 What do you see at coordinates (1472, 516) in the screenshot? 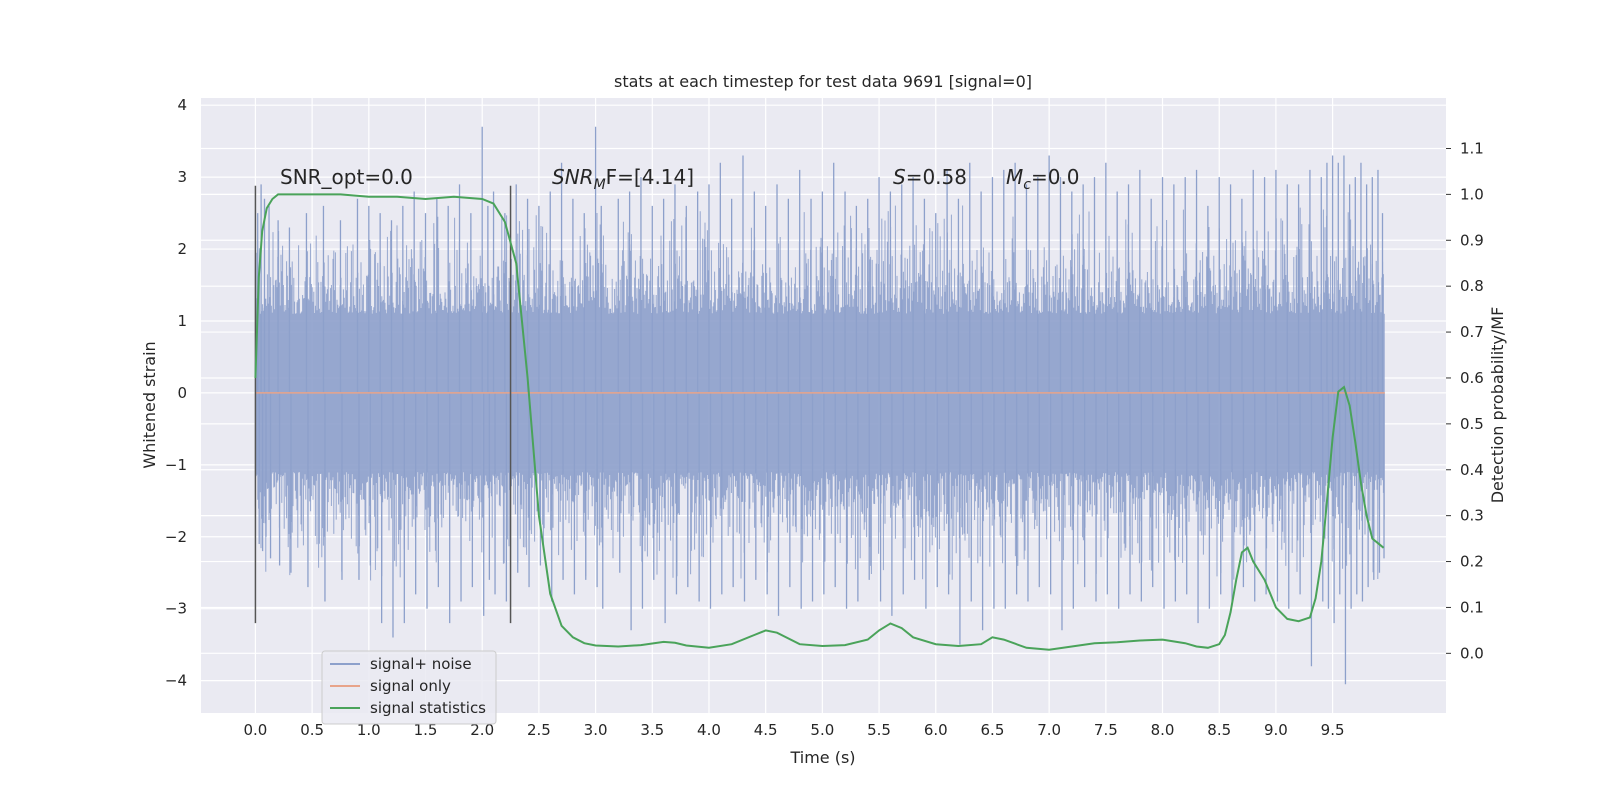
I see `y2-tick-label: 0.3` at bounding box center [1472, 516].